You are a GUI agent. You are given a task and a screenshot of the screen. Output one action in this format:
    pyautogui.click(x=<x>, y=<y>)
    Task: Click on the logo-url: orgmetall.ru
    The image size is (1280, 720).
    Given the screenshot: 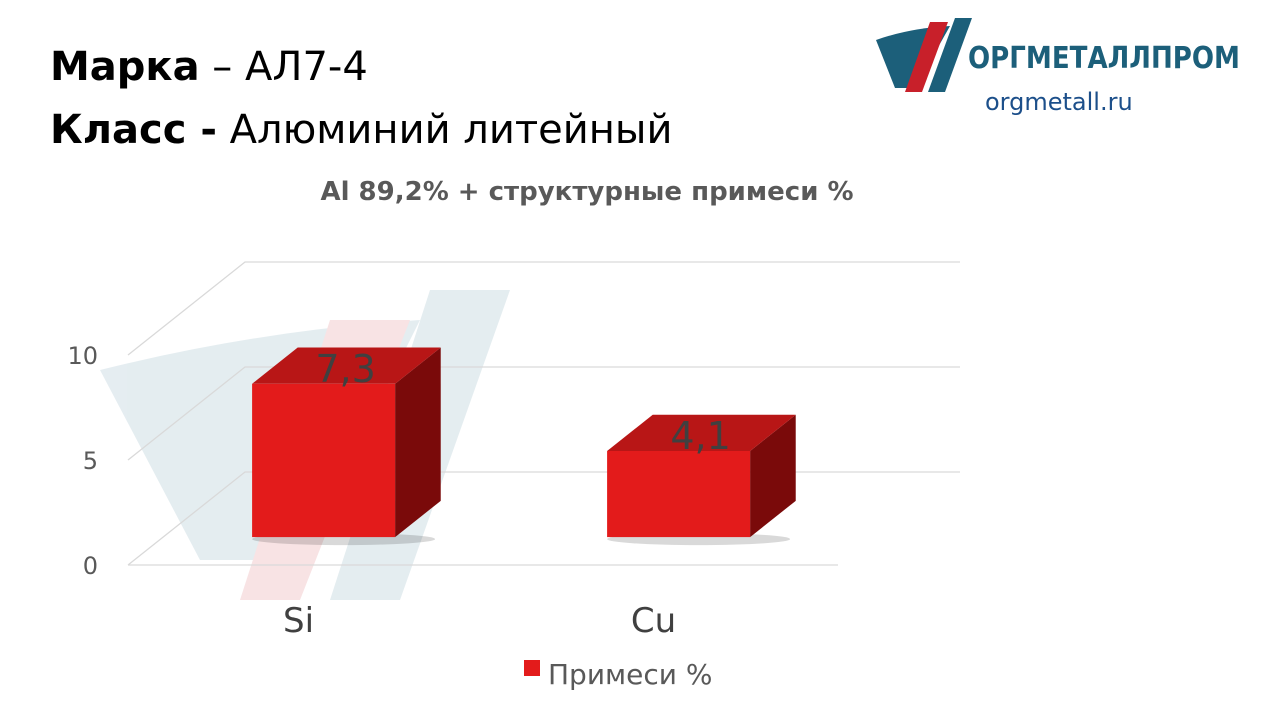 What is the action you would take?
    pyautogui.click(x=1059, y=102)
    